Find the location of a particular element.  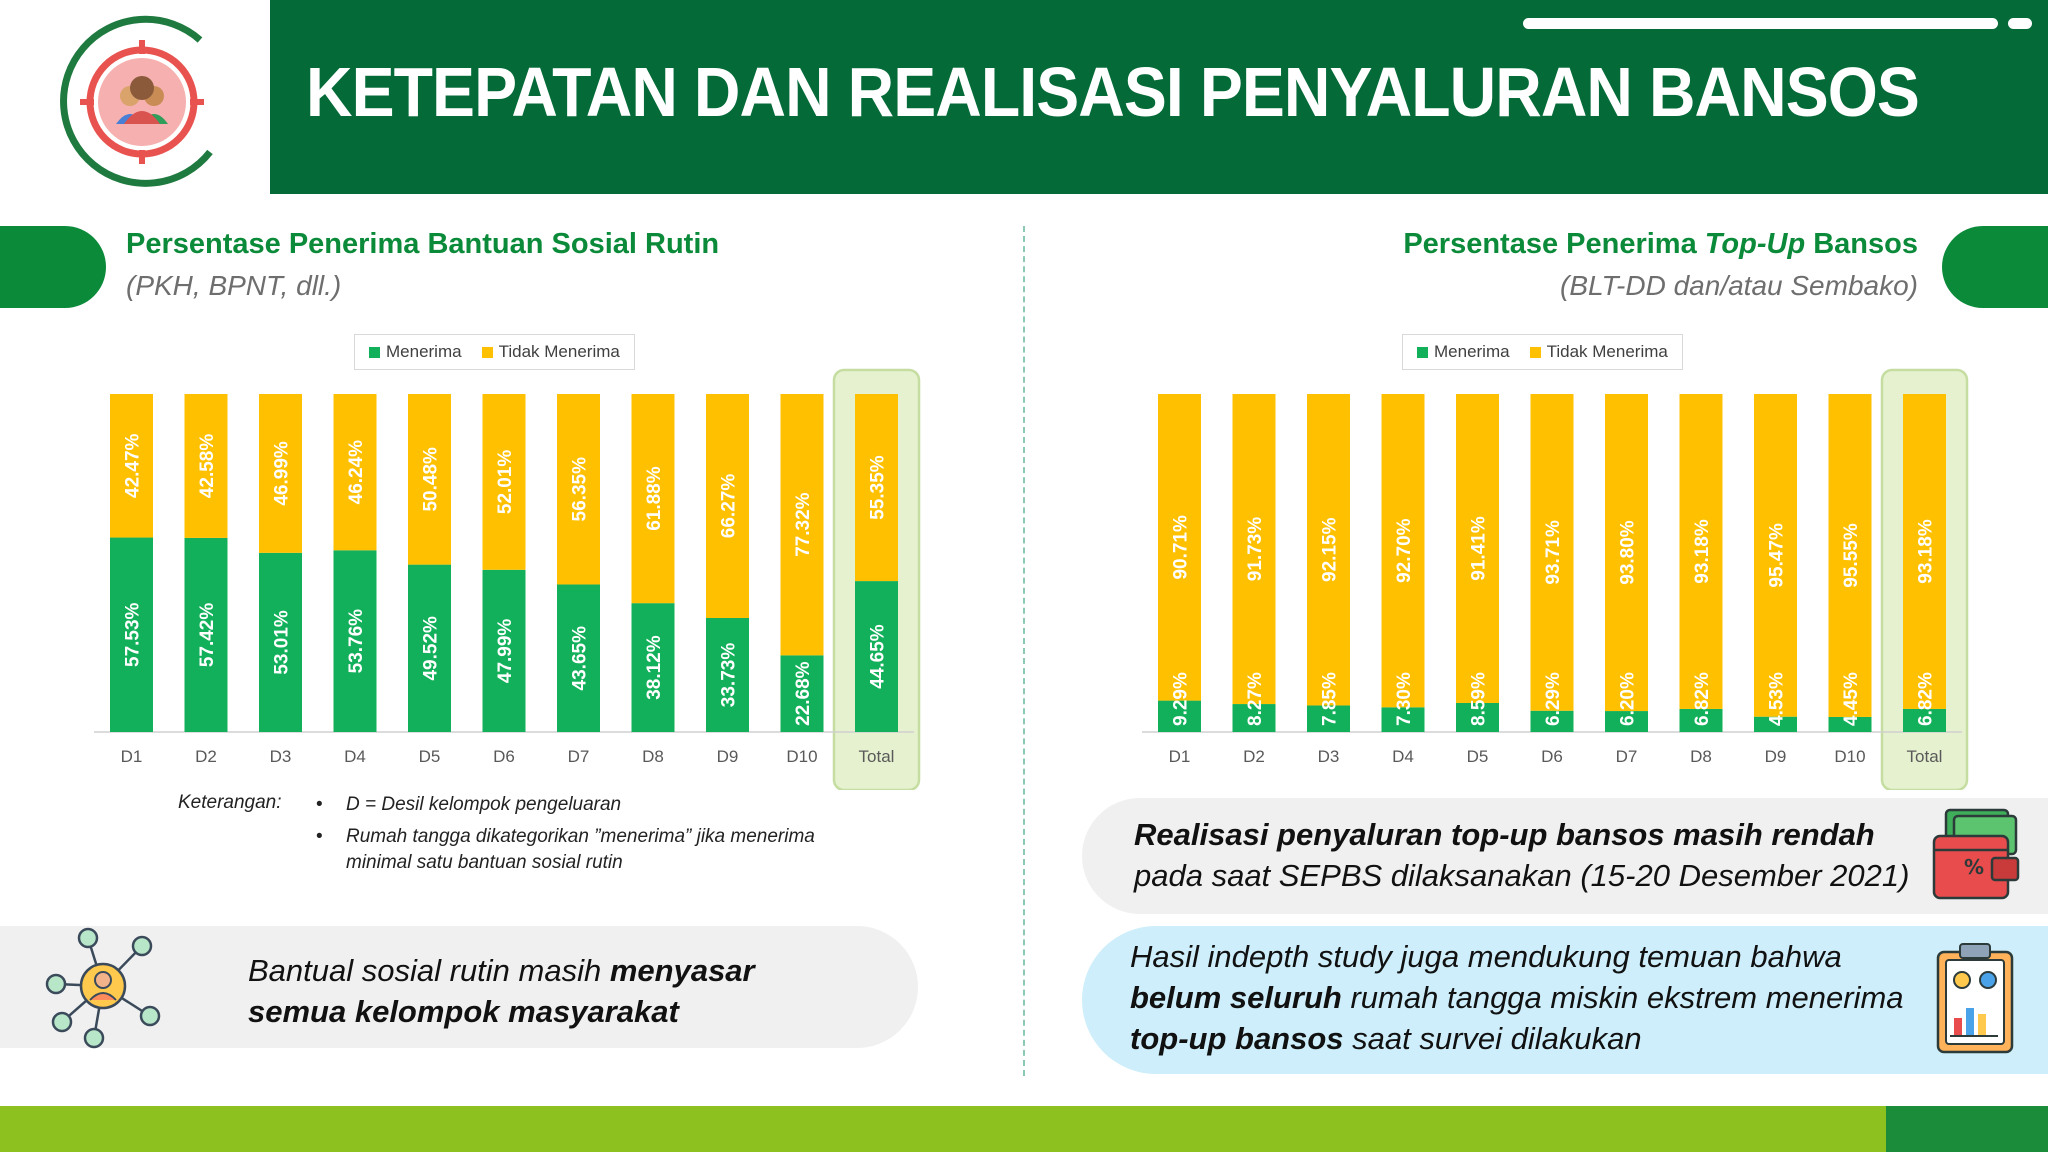

notes-label: Keterangan: is located at coordinates (230, 802).